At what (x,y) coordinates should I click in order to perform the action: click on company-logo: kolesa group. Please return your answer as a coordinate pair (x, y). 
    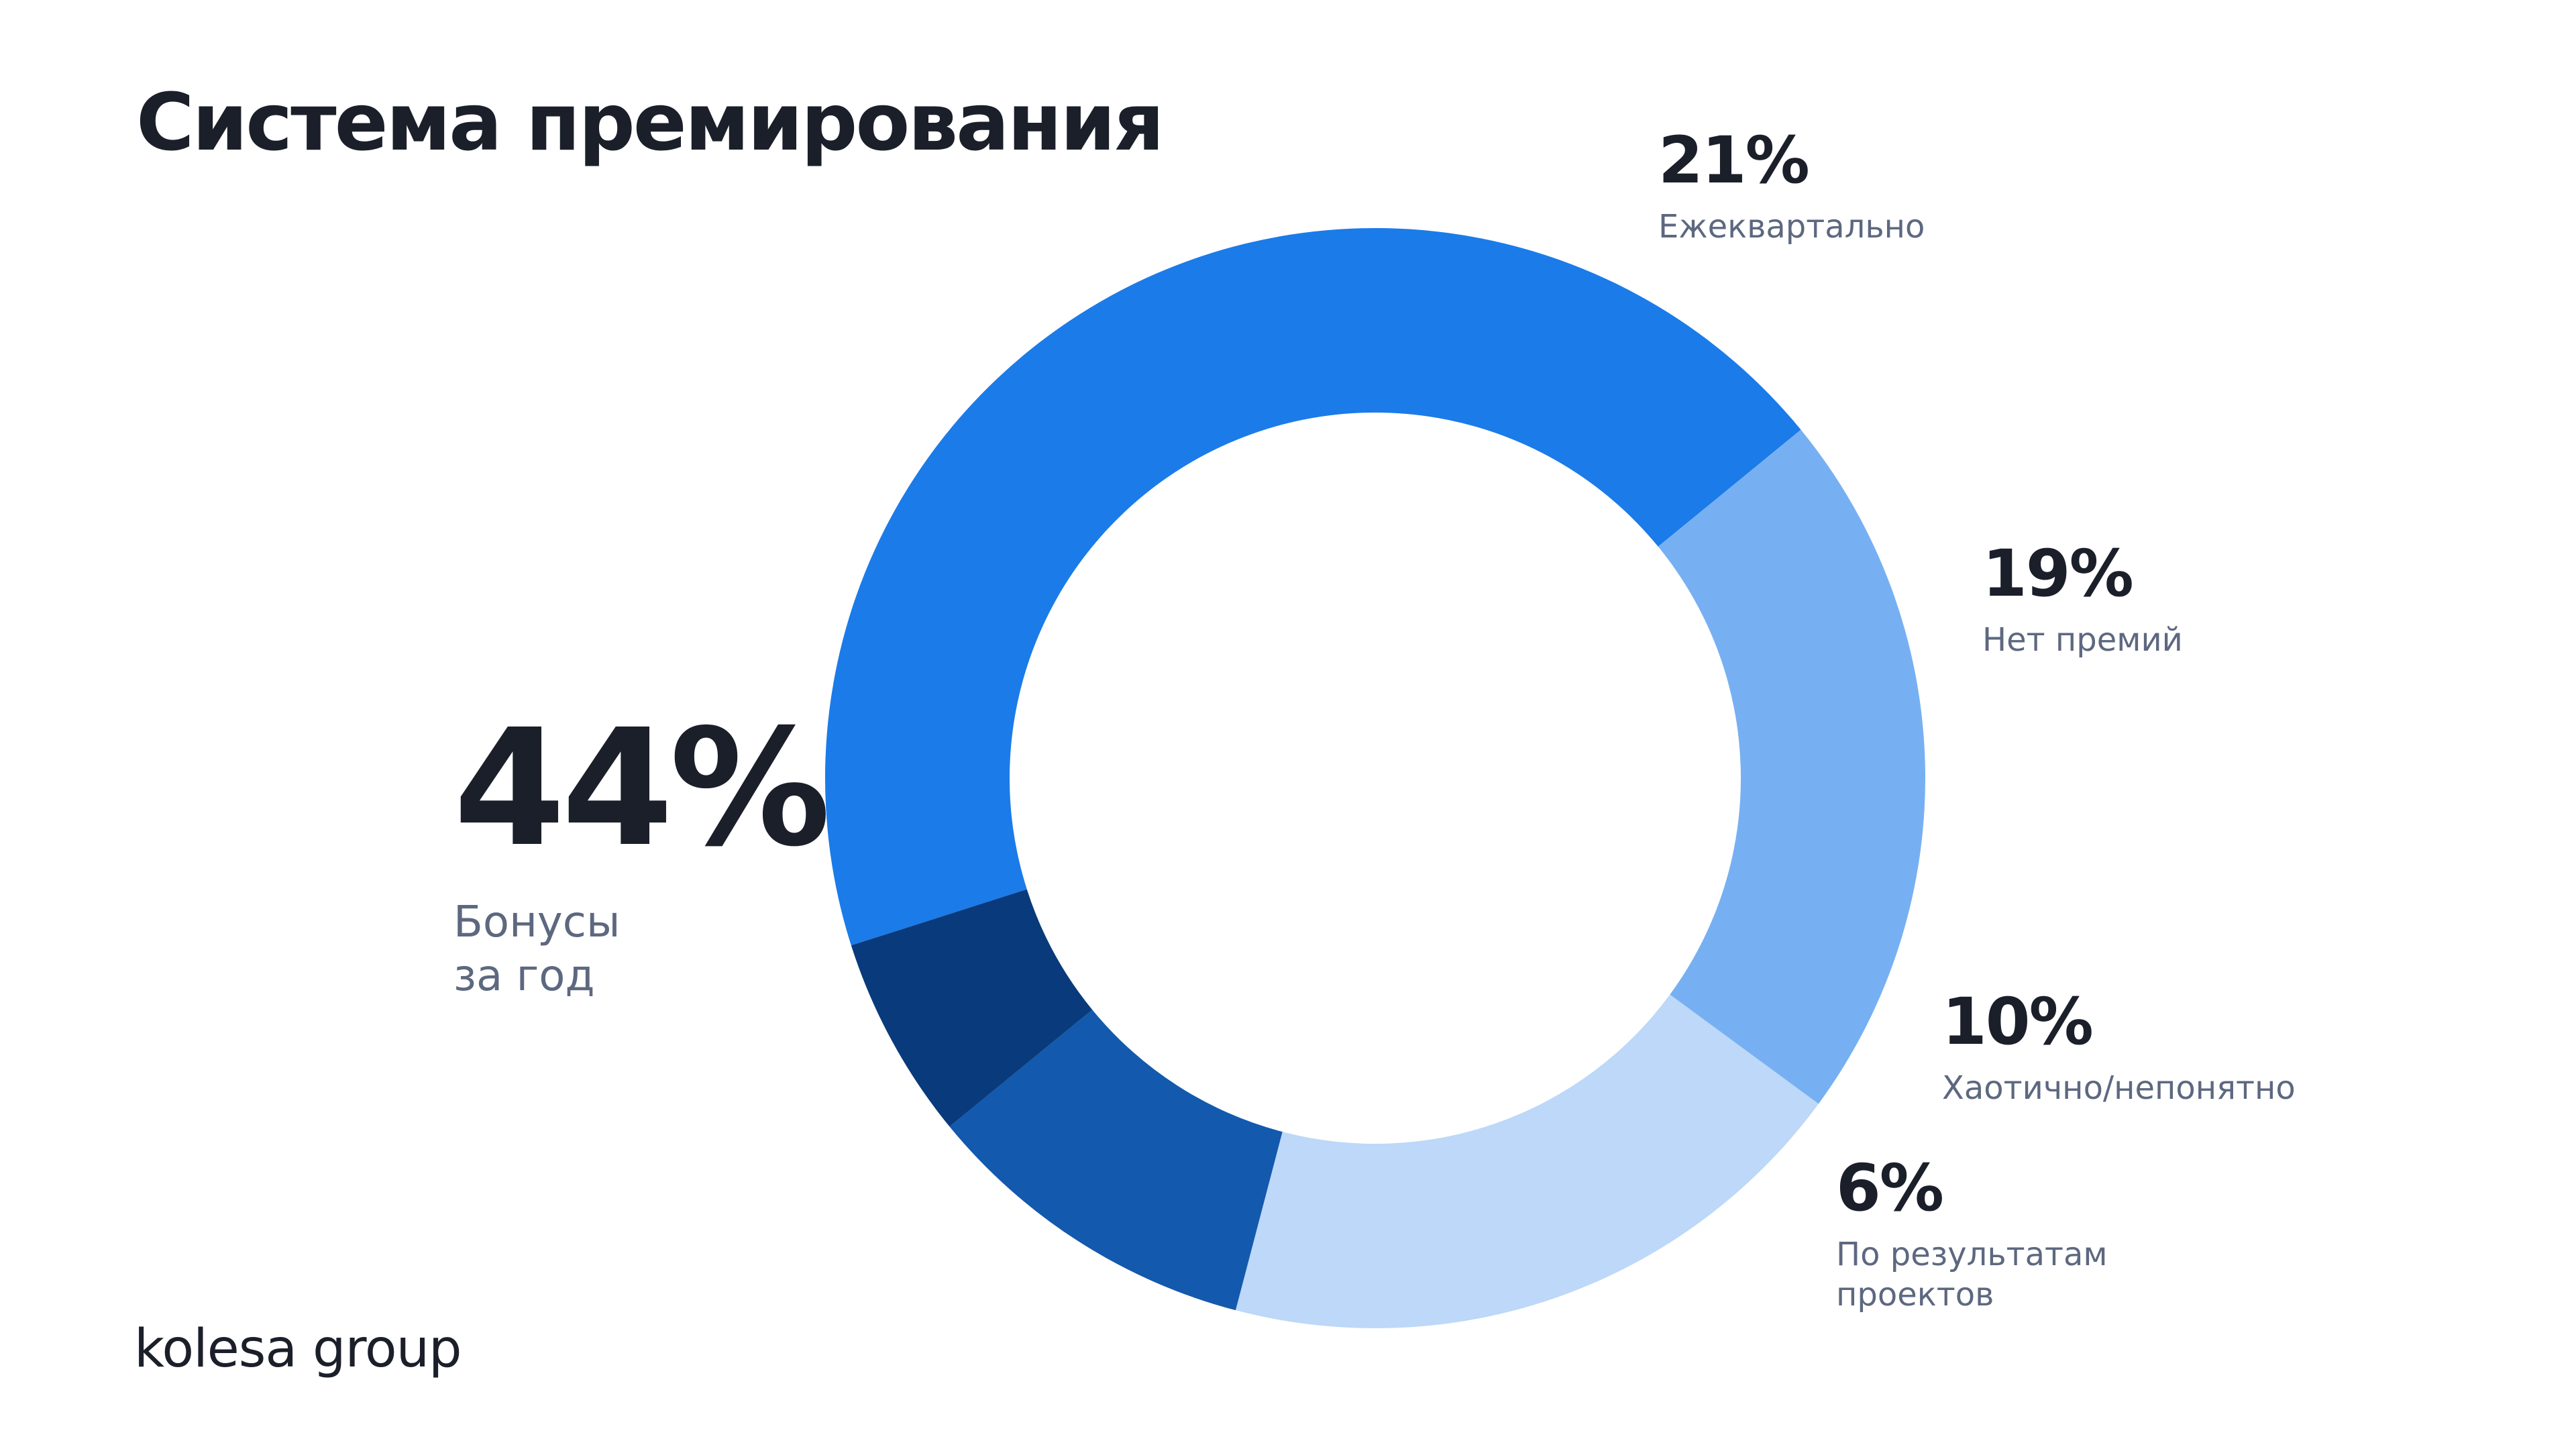
    Looking at the image, I should click on (298, 1349).